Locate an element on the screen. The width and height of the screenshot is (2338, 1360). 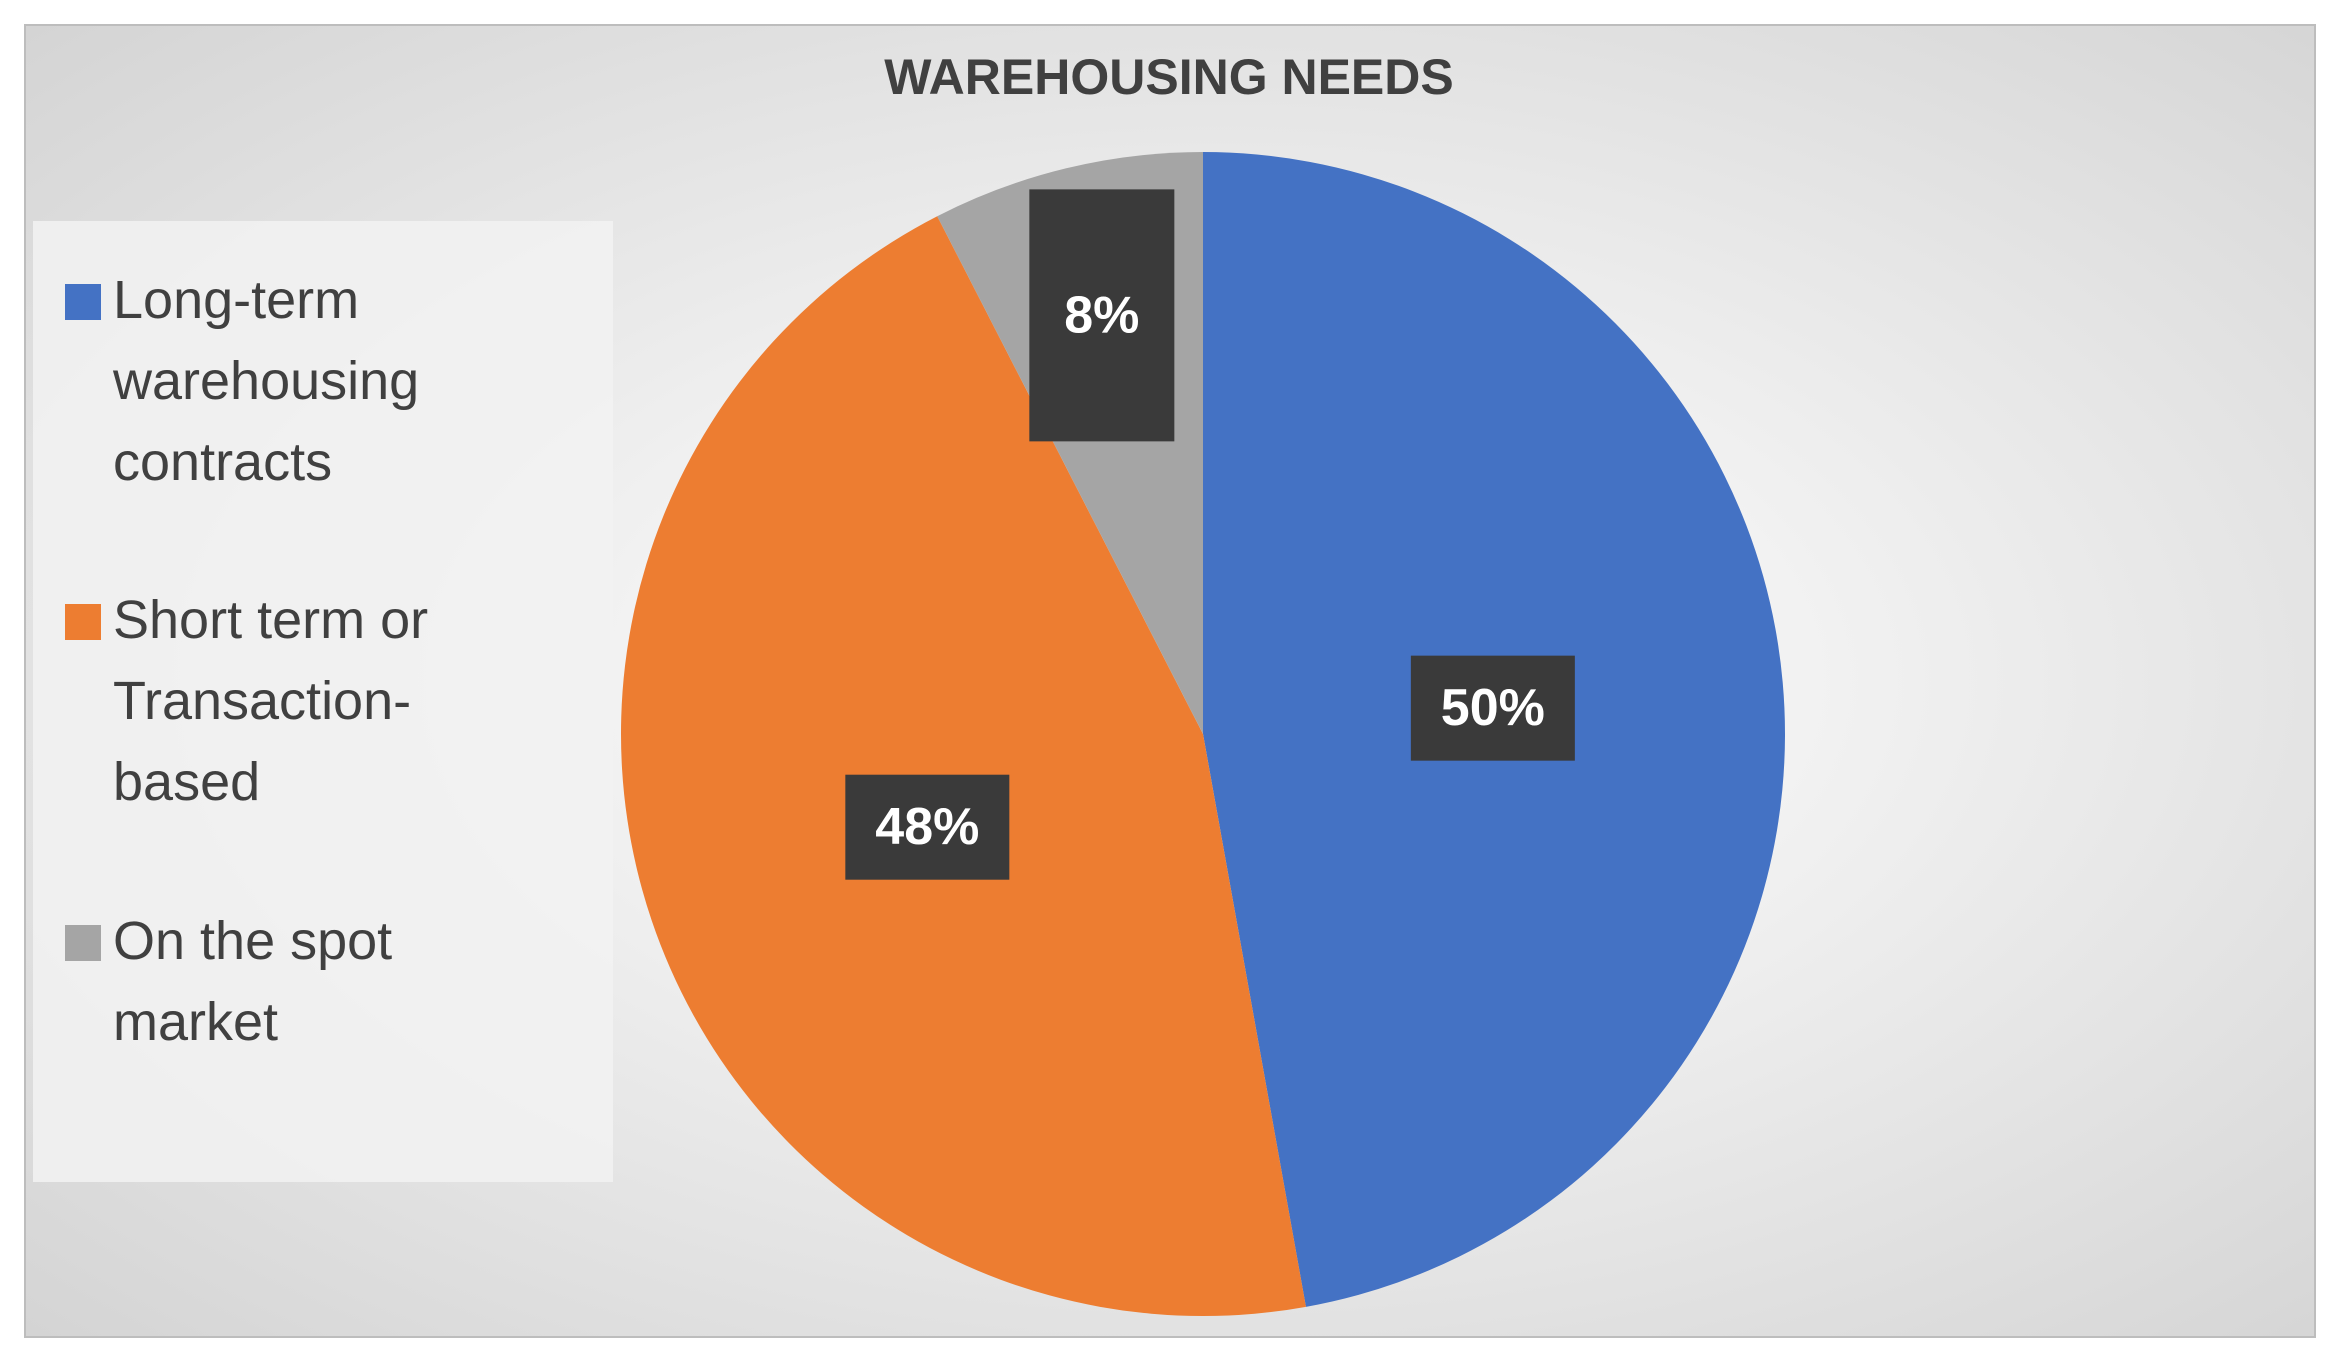
data-label: 48% is located at coordinates (927, 827).